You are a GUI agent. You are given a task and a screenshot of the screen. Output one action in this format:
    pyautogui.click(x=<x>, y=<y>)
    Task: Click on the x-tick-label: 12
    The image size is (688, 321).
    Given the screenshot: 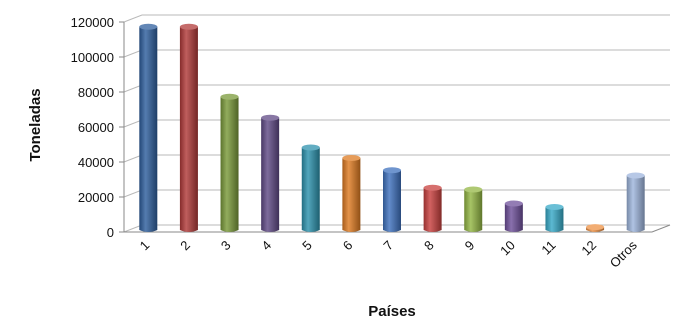 What is the action you would take?
    pyautogui.click(x=588, y=248)
    